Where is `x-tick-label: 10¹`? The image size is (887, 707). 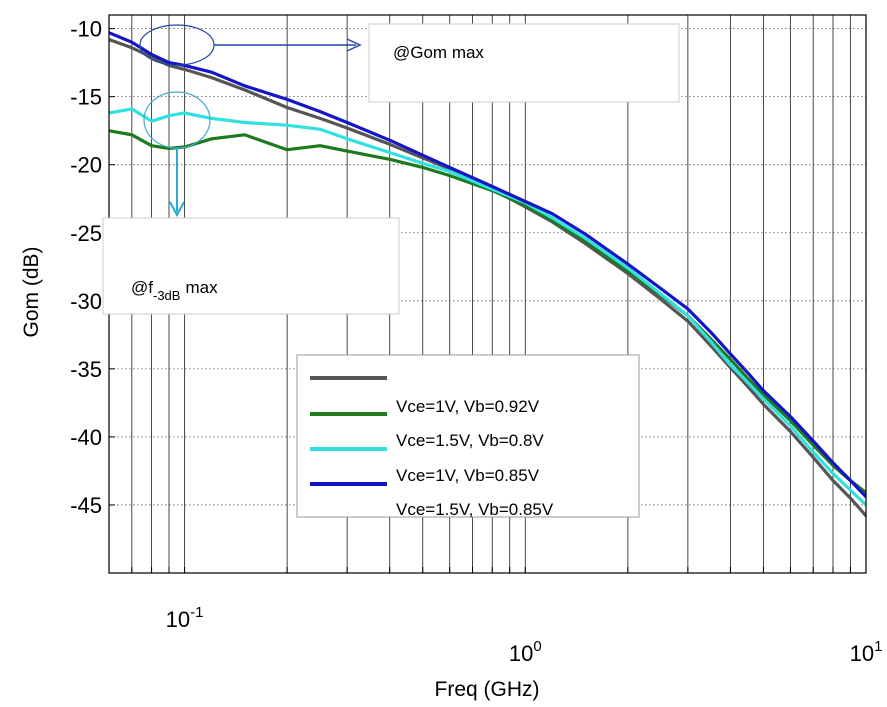
x-tick-label: 10¹ is located at coordinates (866, 652).